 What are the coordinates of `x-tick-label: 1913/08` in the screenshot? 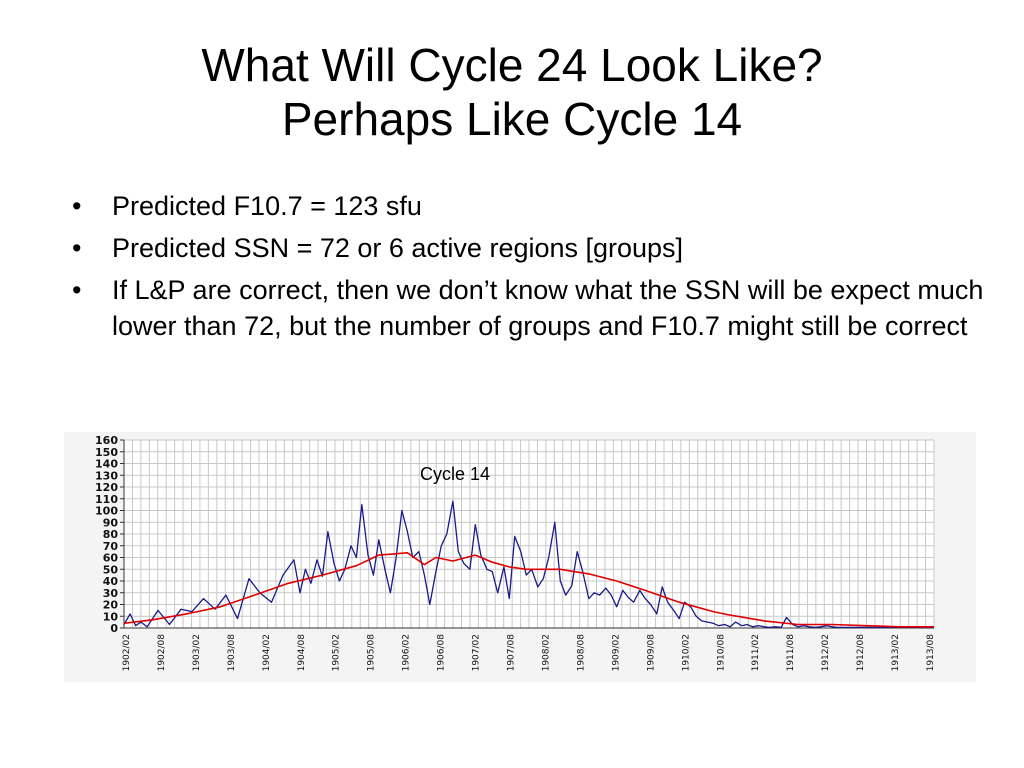 It's located at (931, 653).